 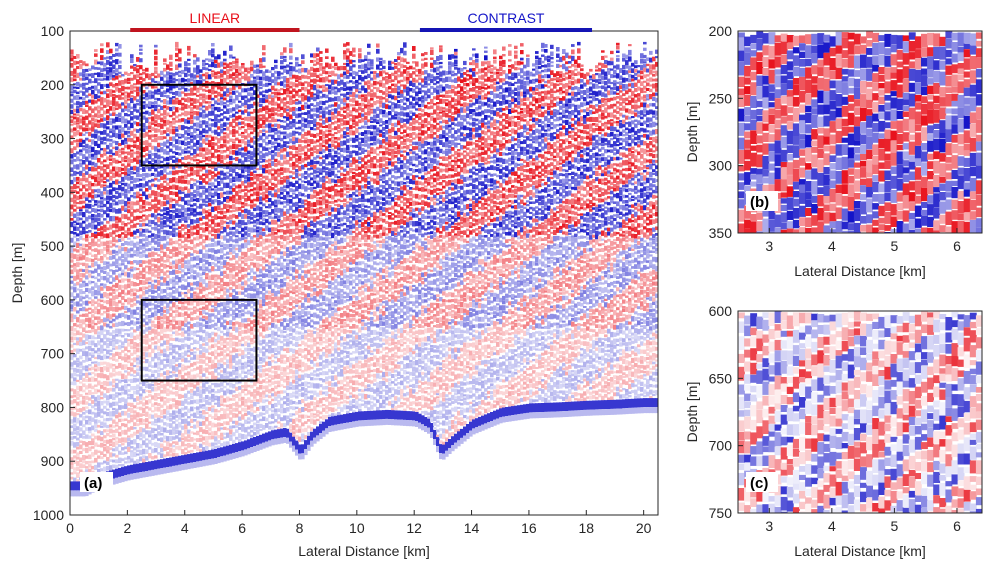 I want to click on panel-b-tag-bg, so click(x=762, y=201).